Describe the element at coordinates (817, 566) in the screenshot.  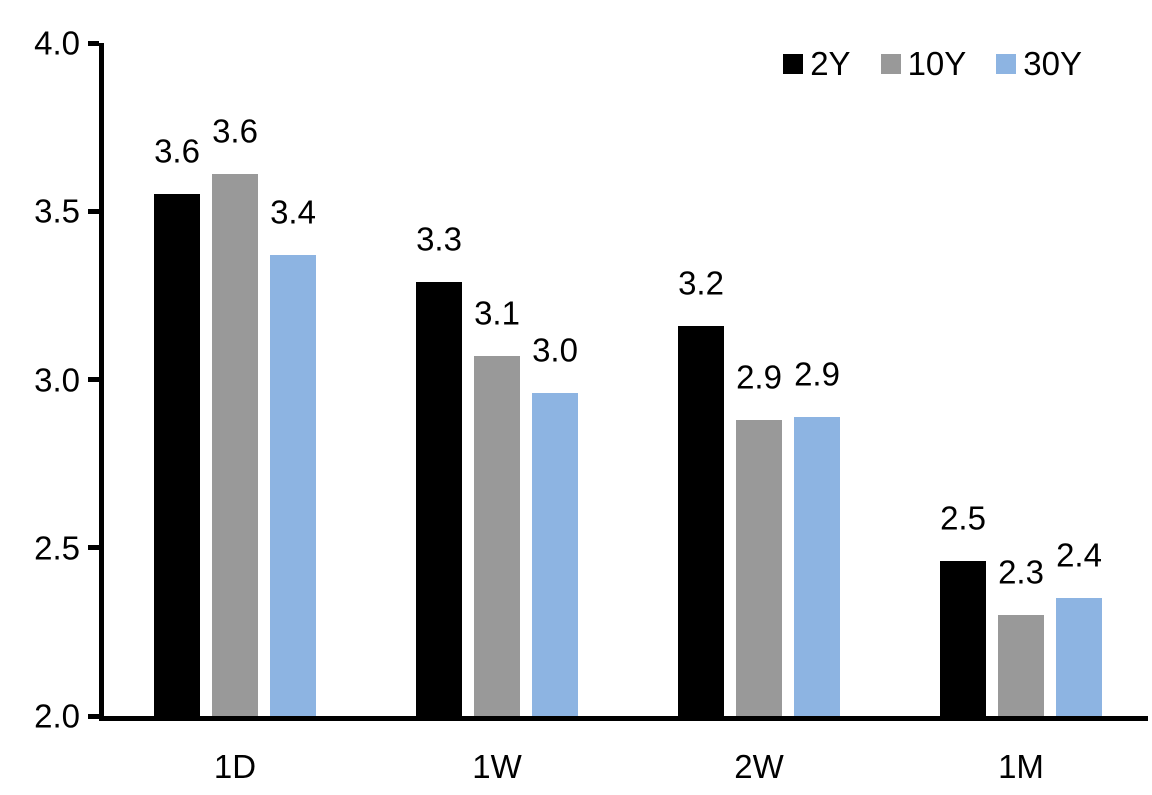
I see `bar-30Y-2W` at that location.